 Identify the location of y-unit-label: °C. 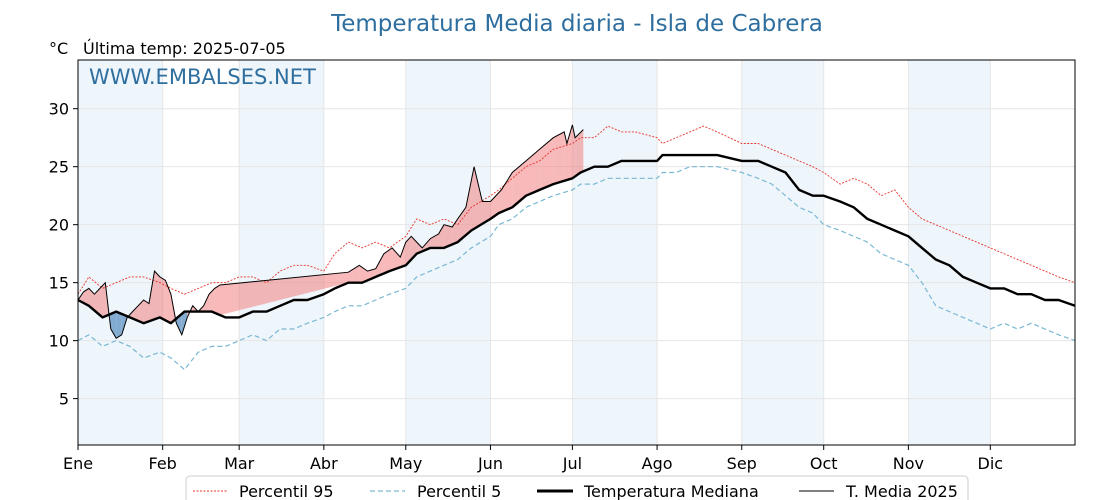
(58, 48).